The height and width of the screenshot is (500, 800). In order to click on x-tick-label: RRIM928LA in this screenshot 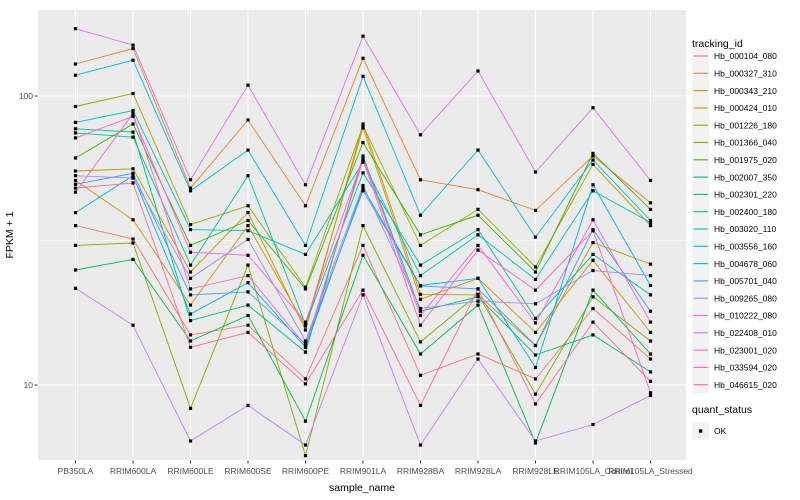, I will do `click(478, 471)`.